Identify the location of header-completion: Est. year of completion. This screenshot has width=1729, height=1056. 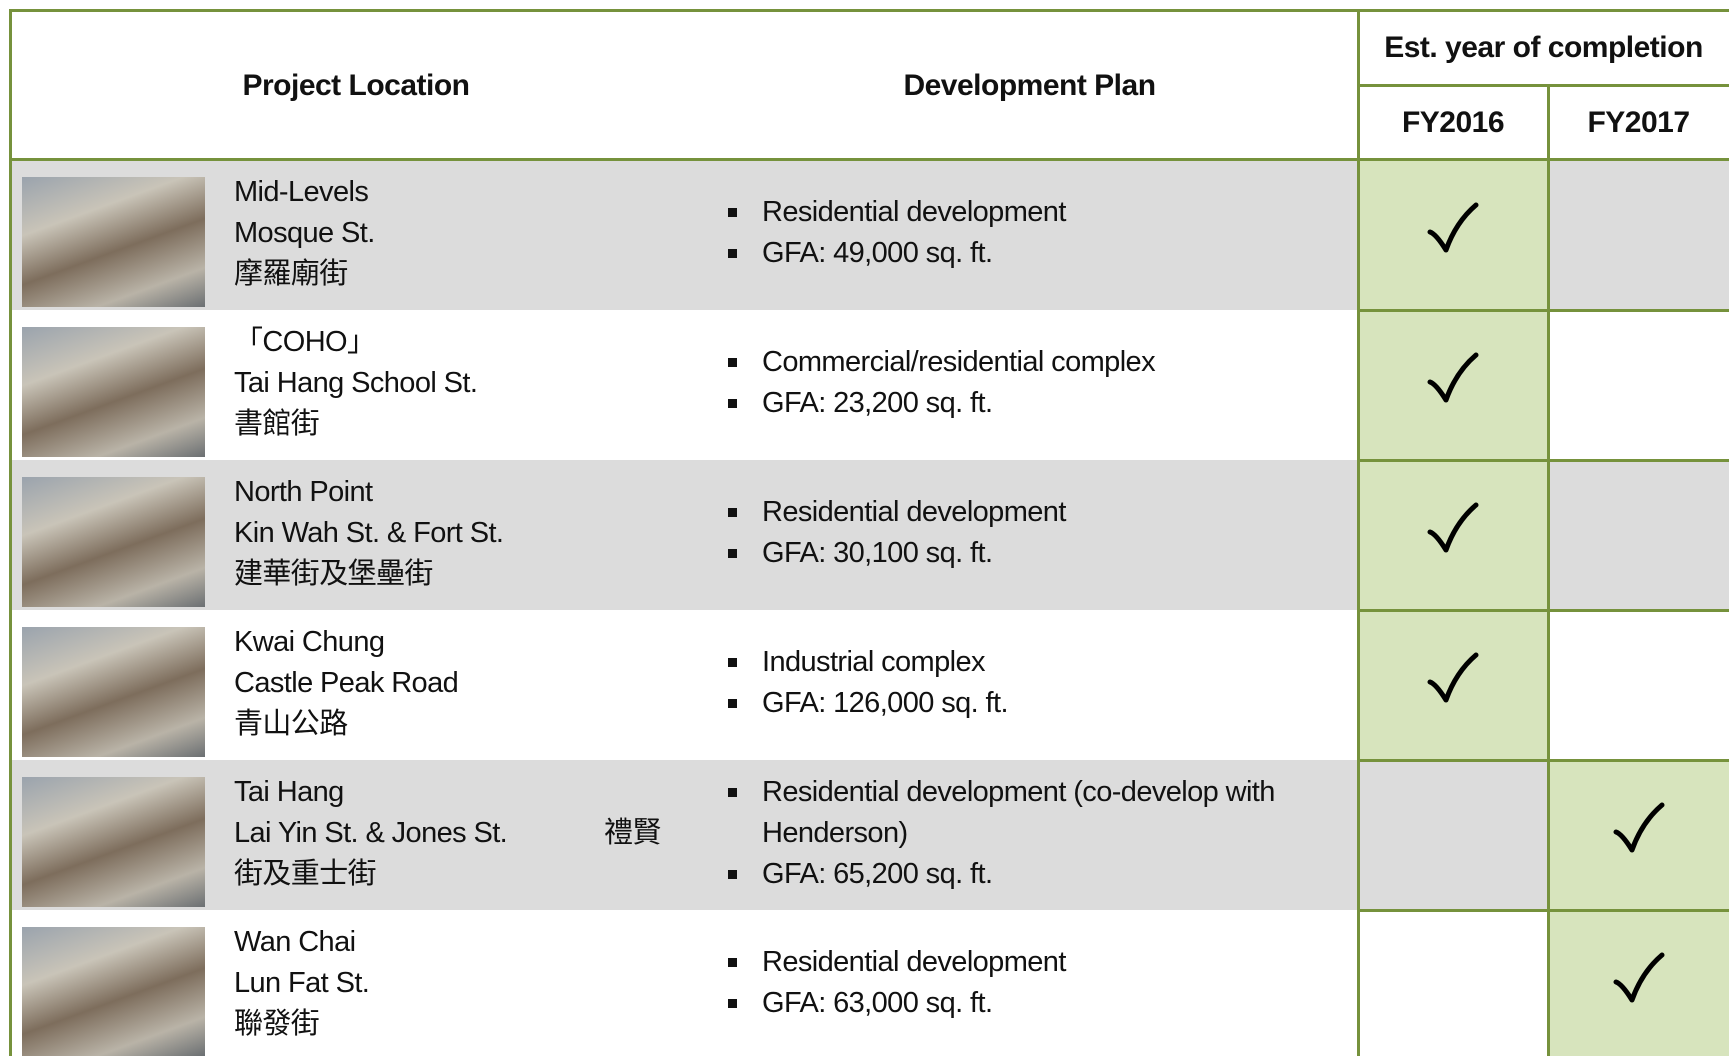
(1543, 47).